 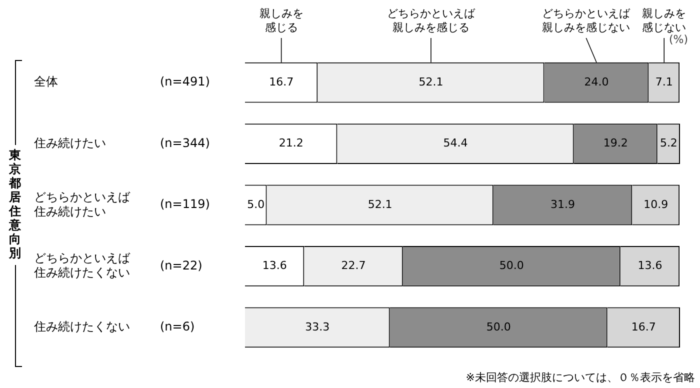 I want to click on text: (n=6), so click(x=177, y=327).